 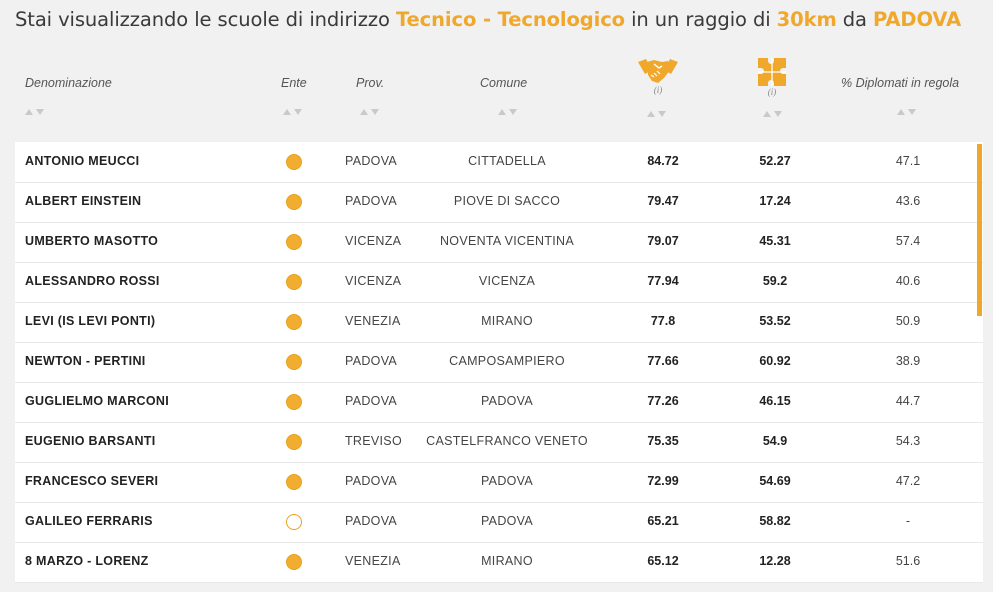 What do you see at coordinates (373, 441) in the screenshot?
I see `province: TREVISO` at bounding box center [373, 441].